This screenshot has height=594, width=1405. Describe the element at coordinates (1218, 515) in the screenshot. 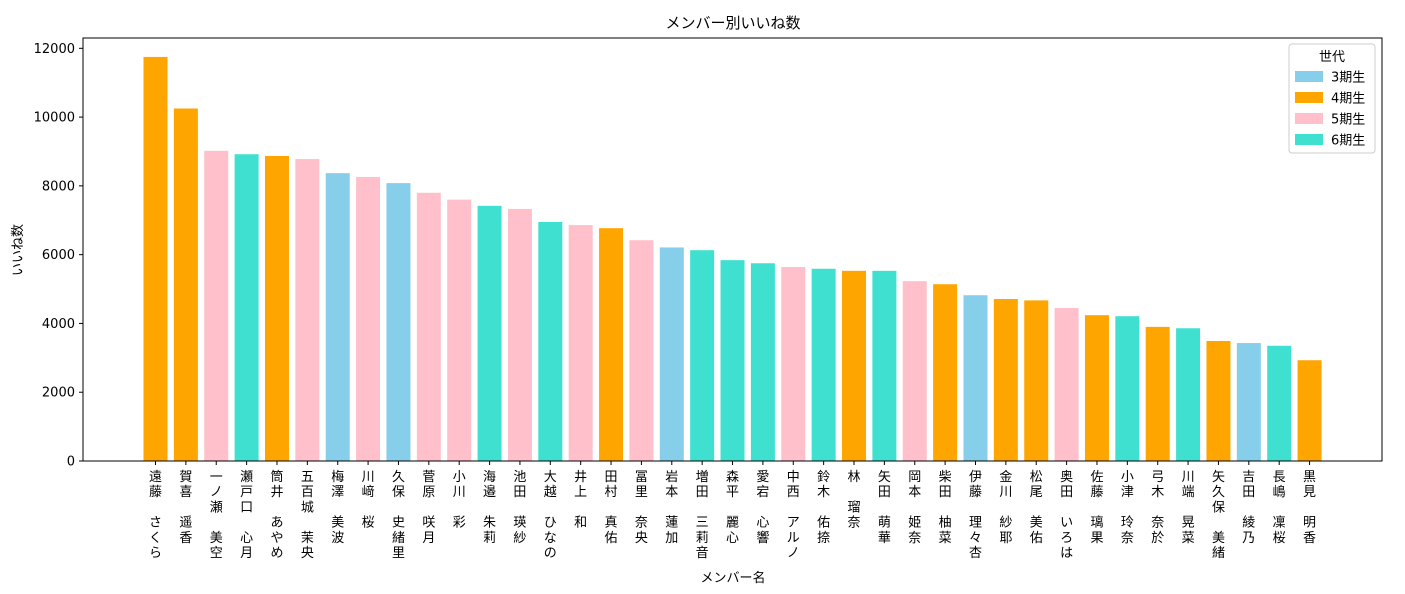

I see `x-tick-label: 矢久保 美緒` at that location.